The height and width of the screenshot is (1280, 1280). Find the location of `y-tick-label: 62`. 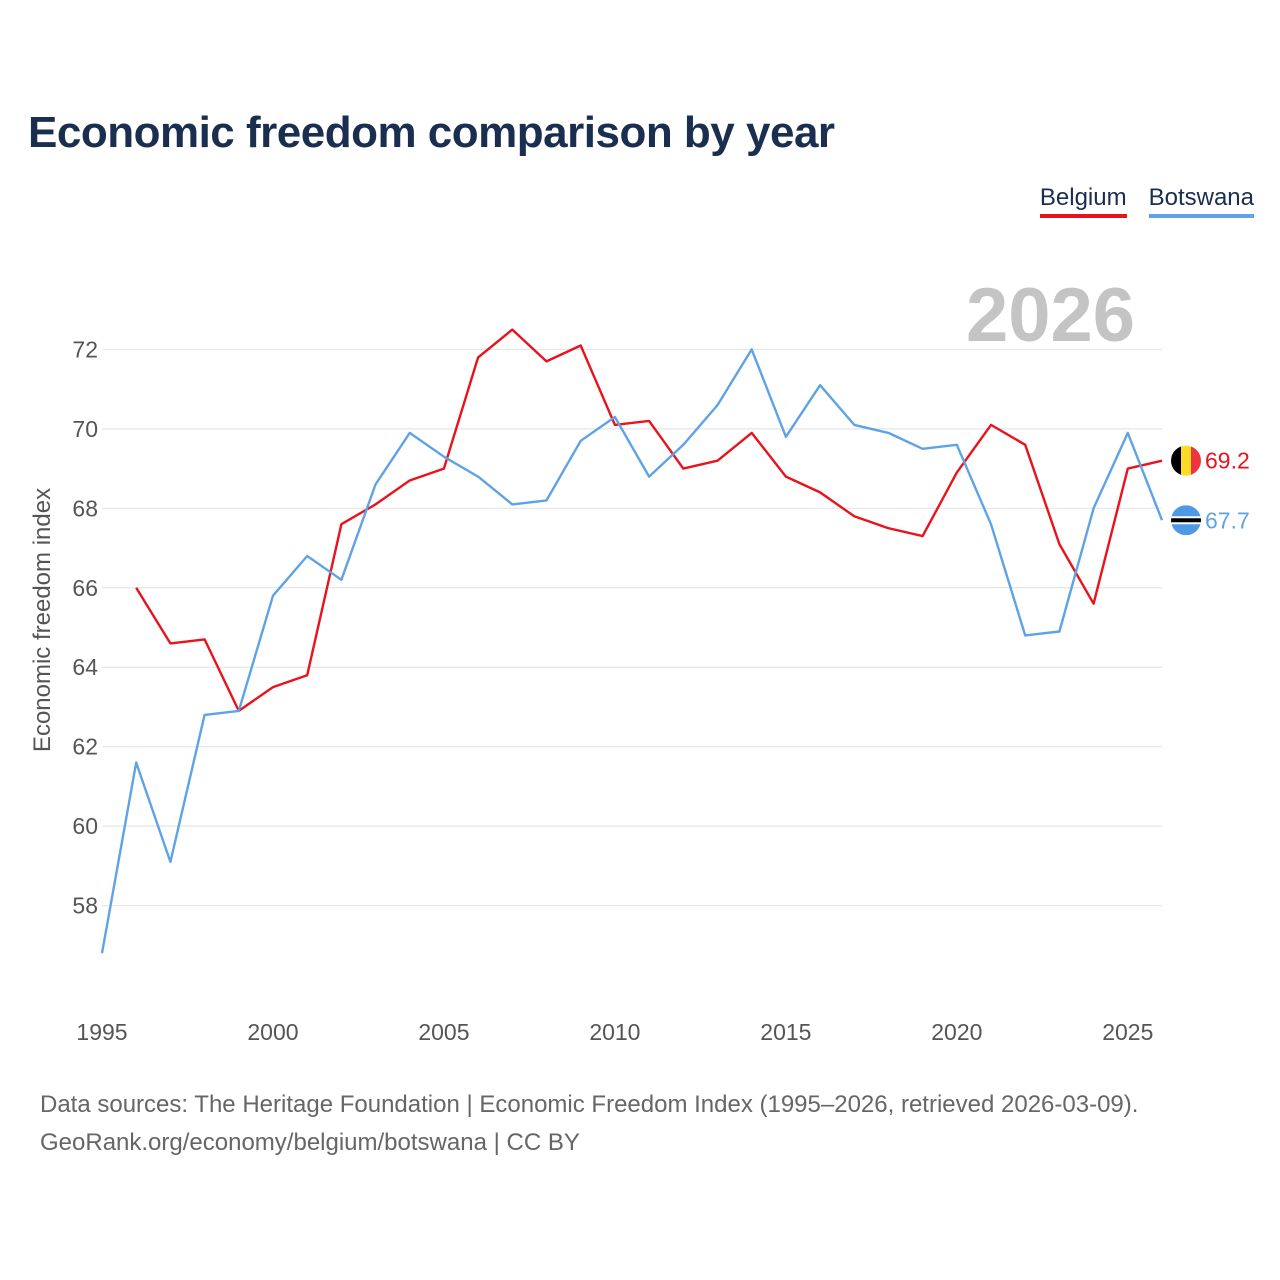

y-tick-label: 62 is located at coordinates (85, 747).